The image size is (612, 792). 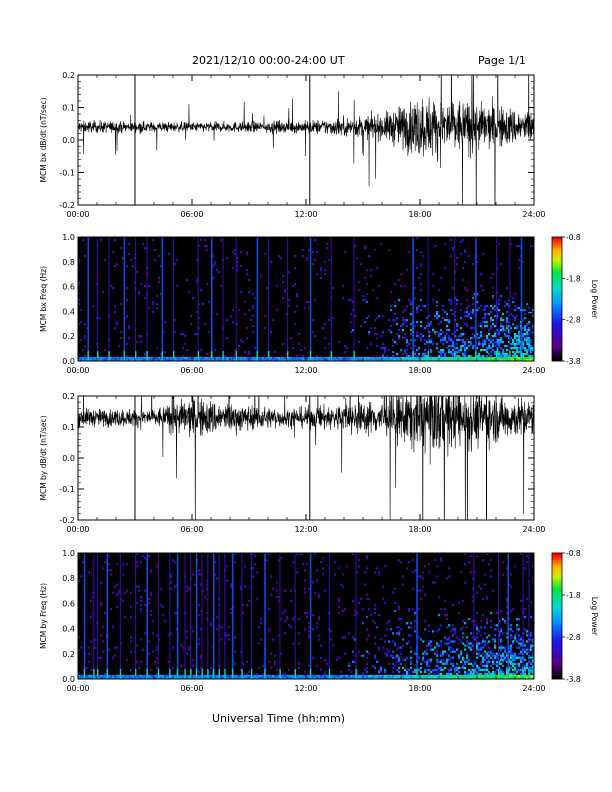 I want to click on y-tick-label: 0.0, so click(x=68, y=679).